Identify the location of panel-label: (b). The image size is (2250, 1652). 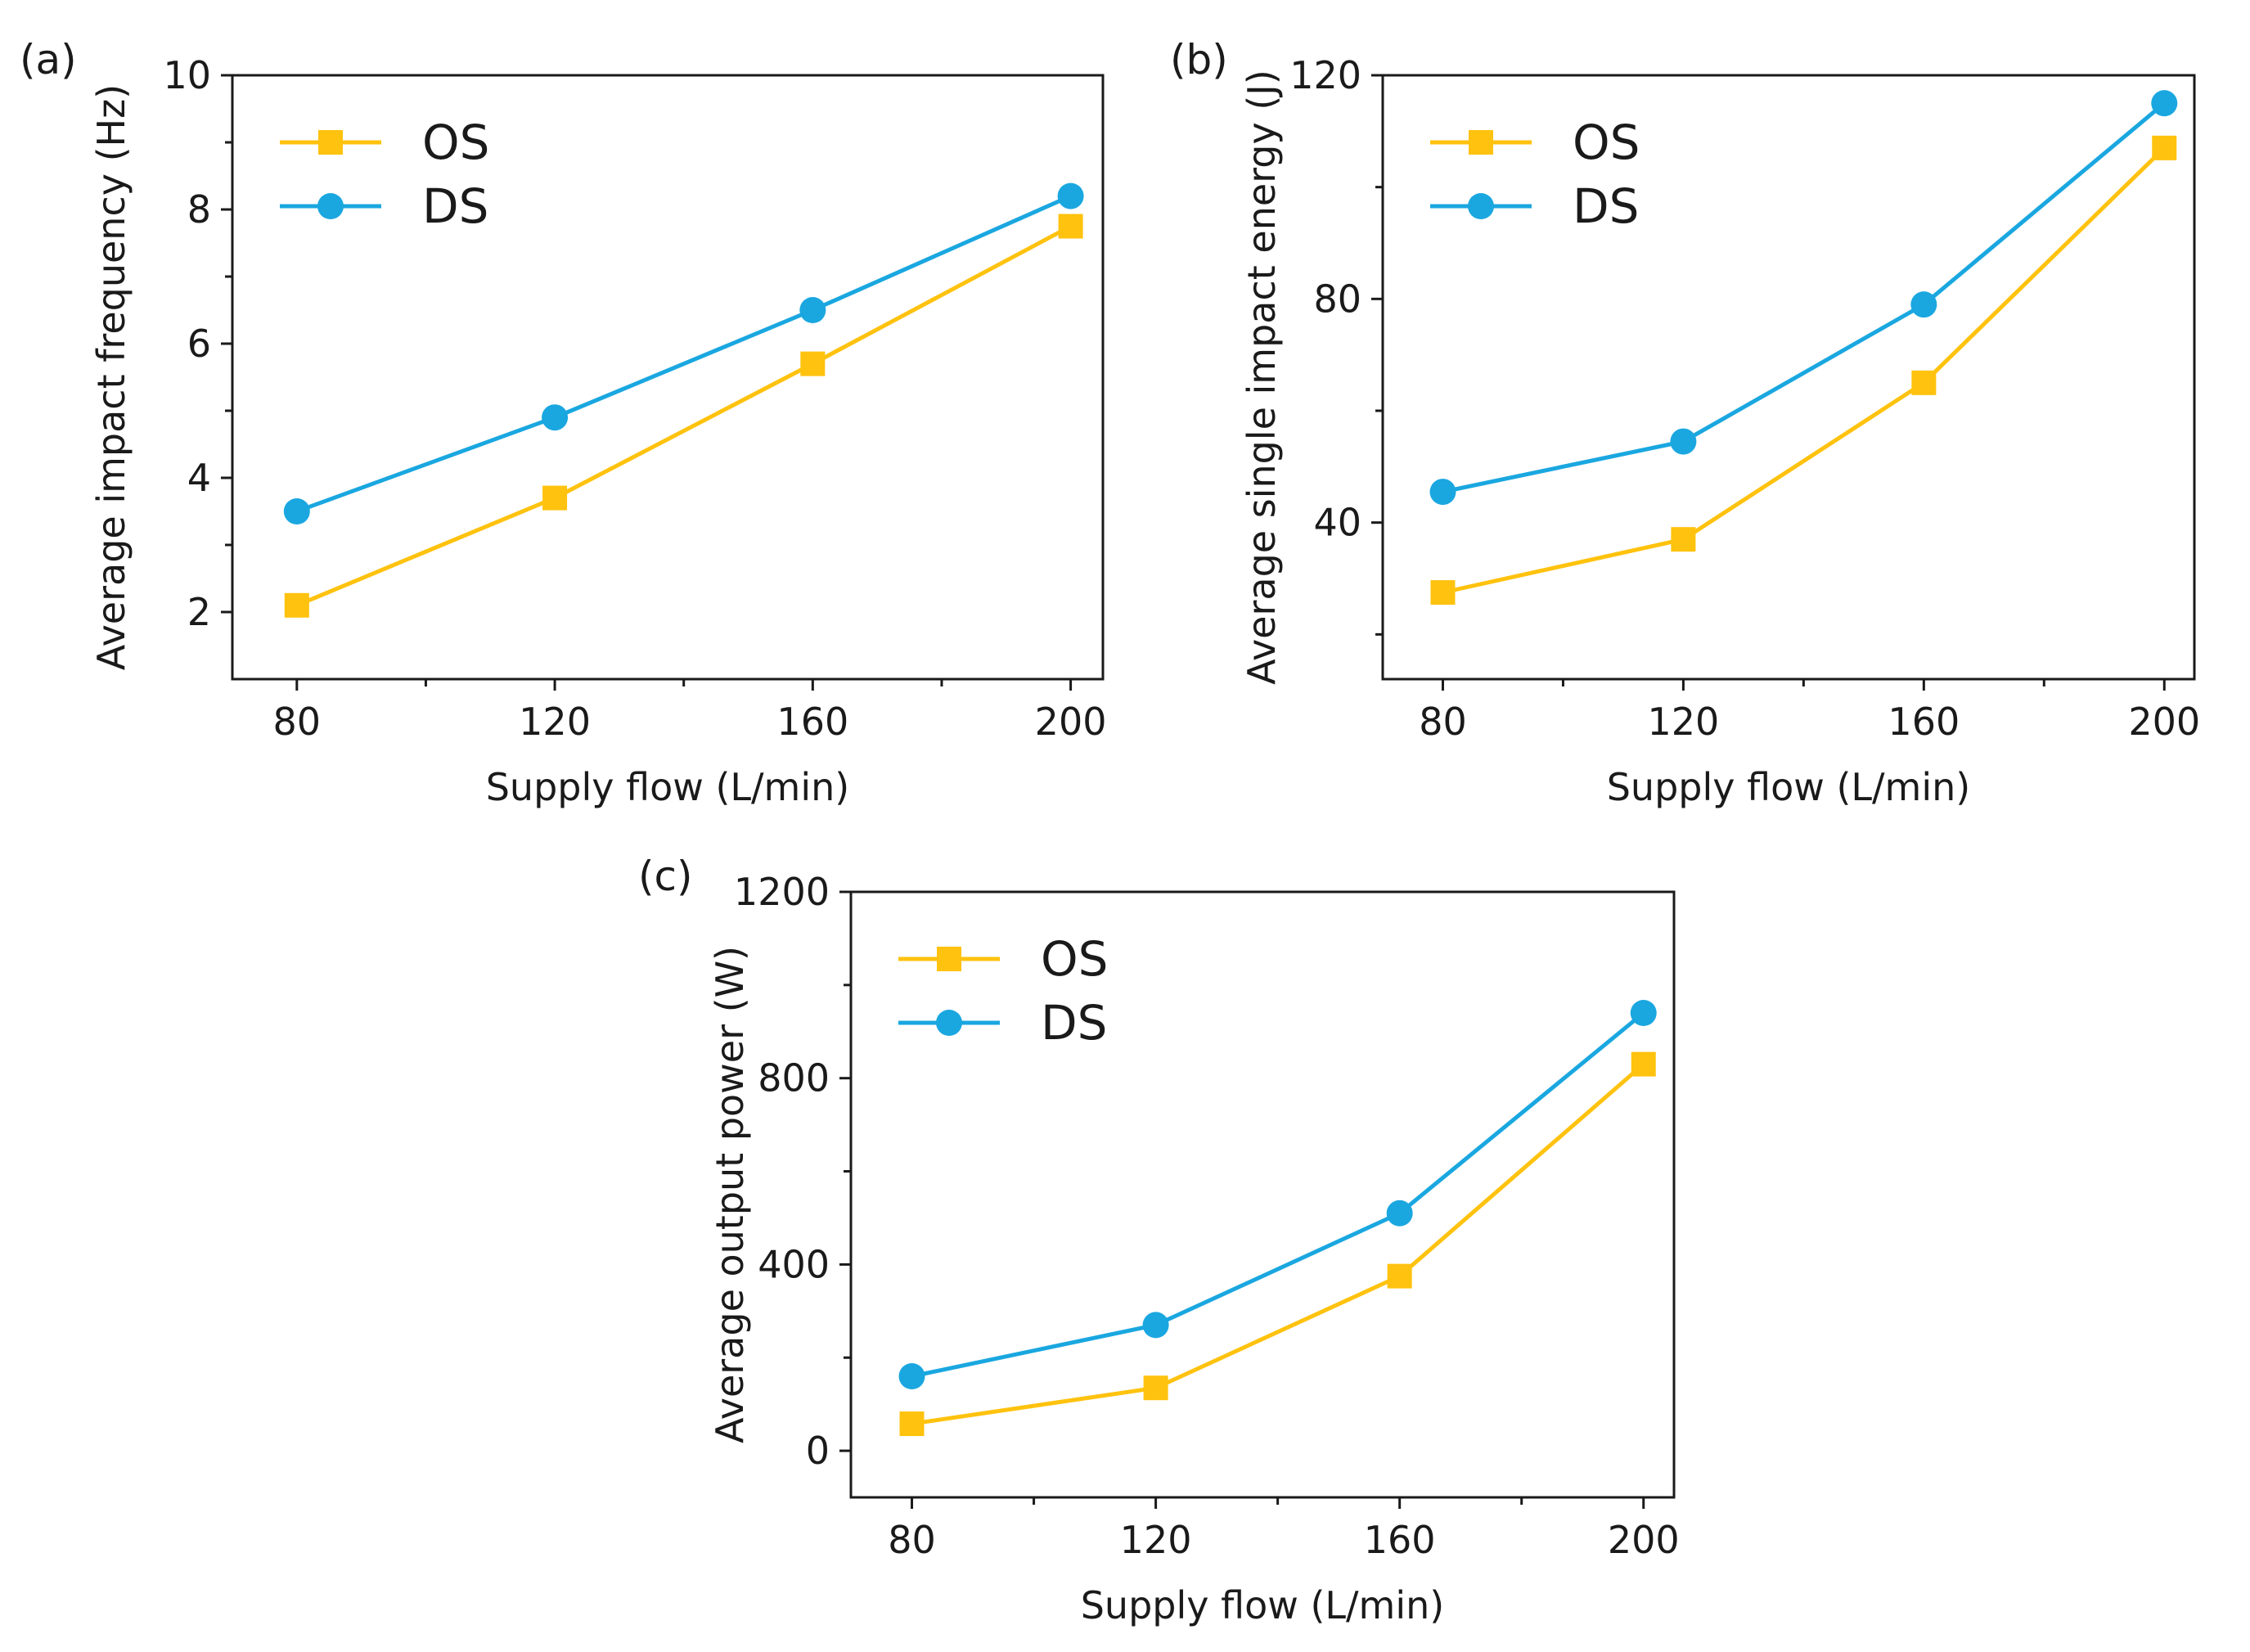
(1199, 60).